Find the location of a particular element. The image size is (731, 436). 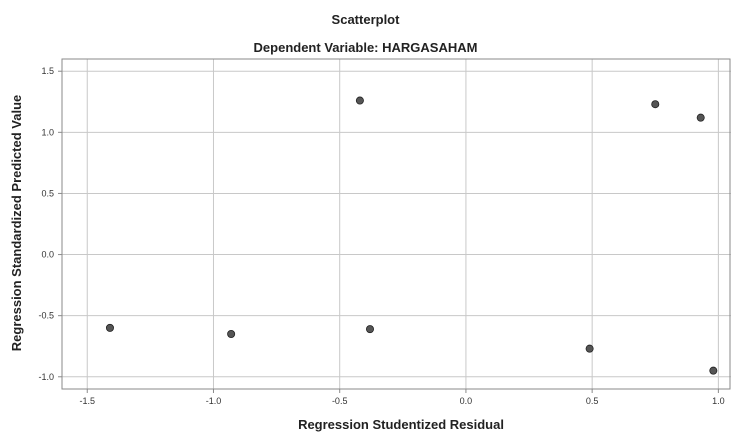

x-tick-label: -1.5 is located at coordinates (87, 401).